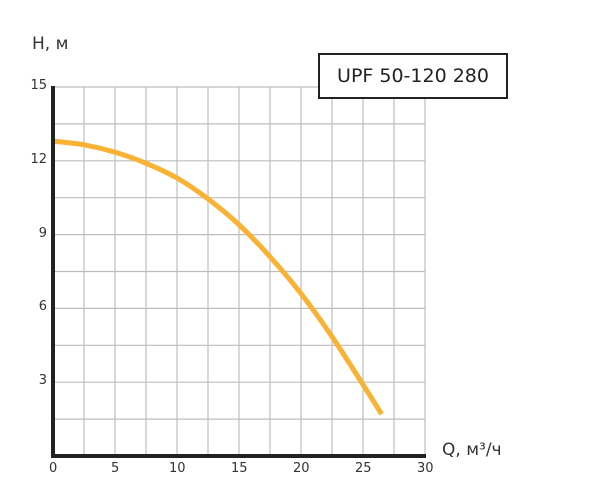  Describe the element at coordinates (115, 468) in the screenshot. I see `x-tick-label: 5` at that location.